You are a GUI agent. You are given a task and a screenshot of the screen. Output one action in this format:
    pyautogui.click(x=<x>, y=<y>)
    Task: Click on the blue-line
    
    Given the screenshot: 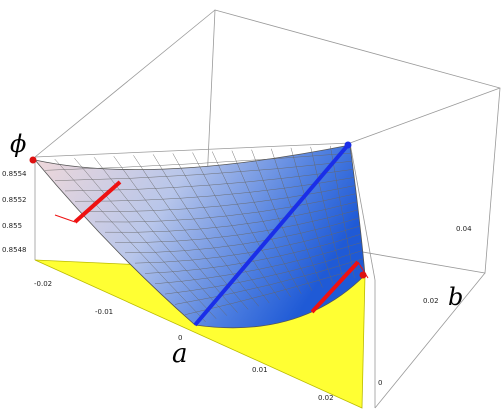 What is the action you would take?
    pyautogui.click(x=271, y=235)
    